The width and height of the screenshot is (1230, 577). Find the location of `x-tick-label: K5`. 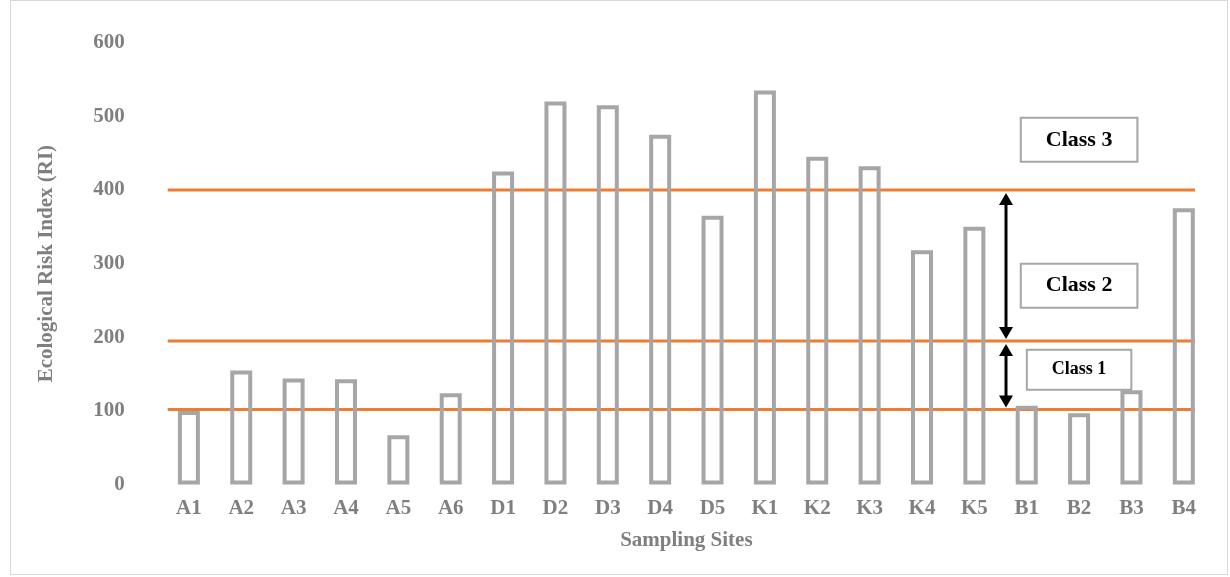

x-tick-label: K5 is located at coordinates (974, 506).